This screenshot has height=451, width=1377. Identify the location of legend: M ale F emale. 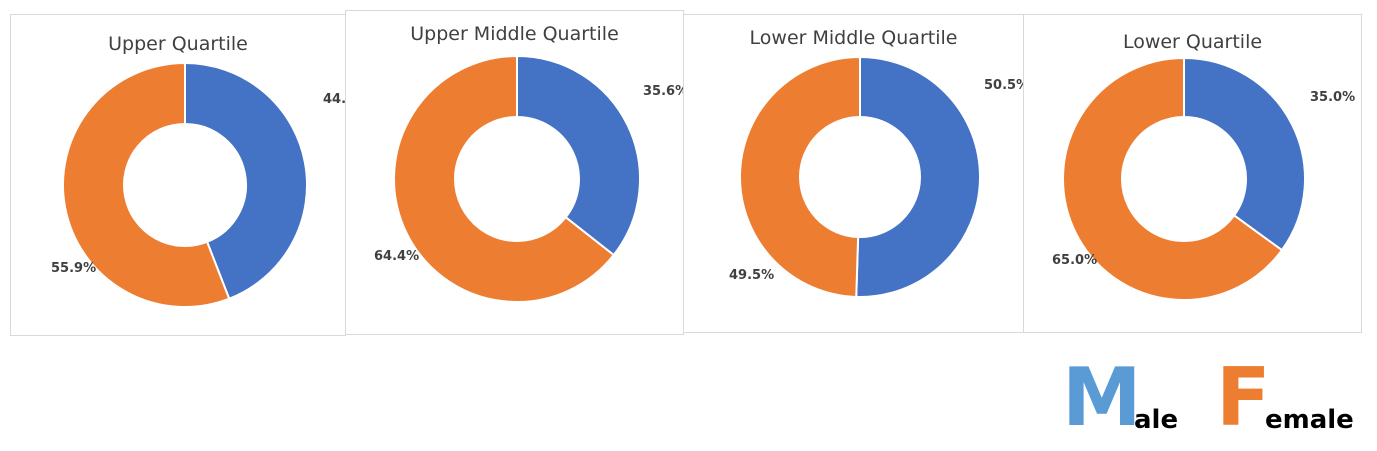
(1217, 398).